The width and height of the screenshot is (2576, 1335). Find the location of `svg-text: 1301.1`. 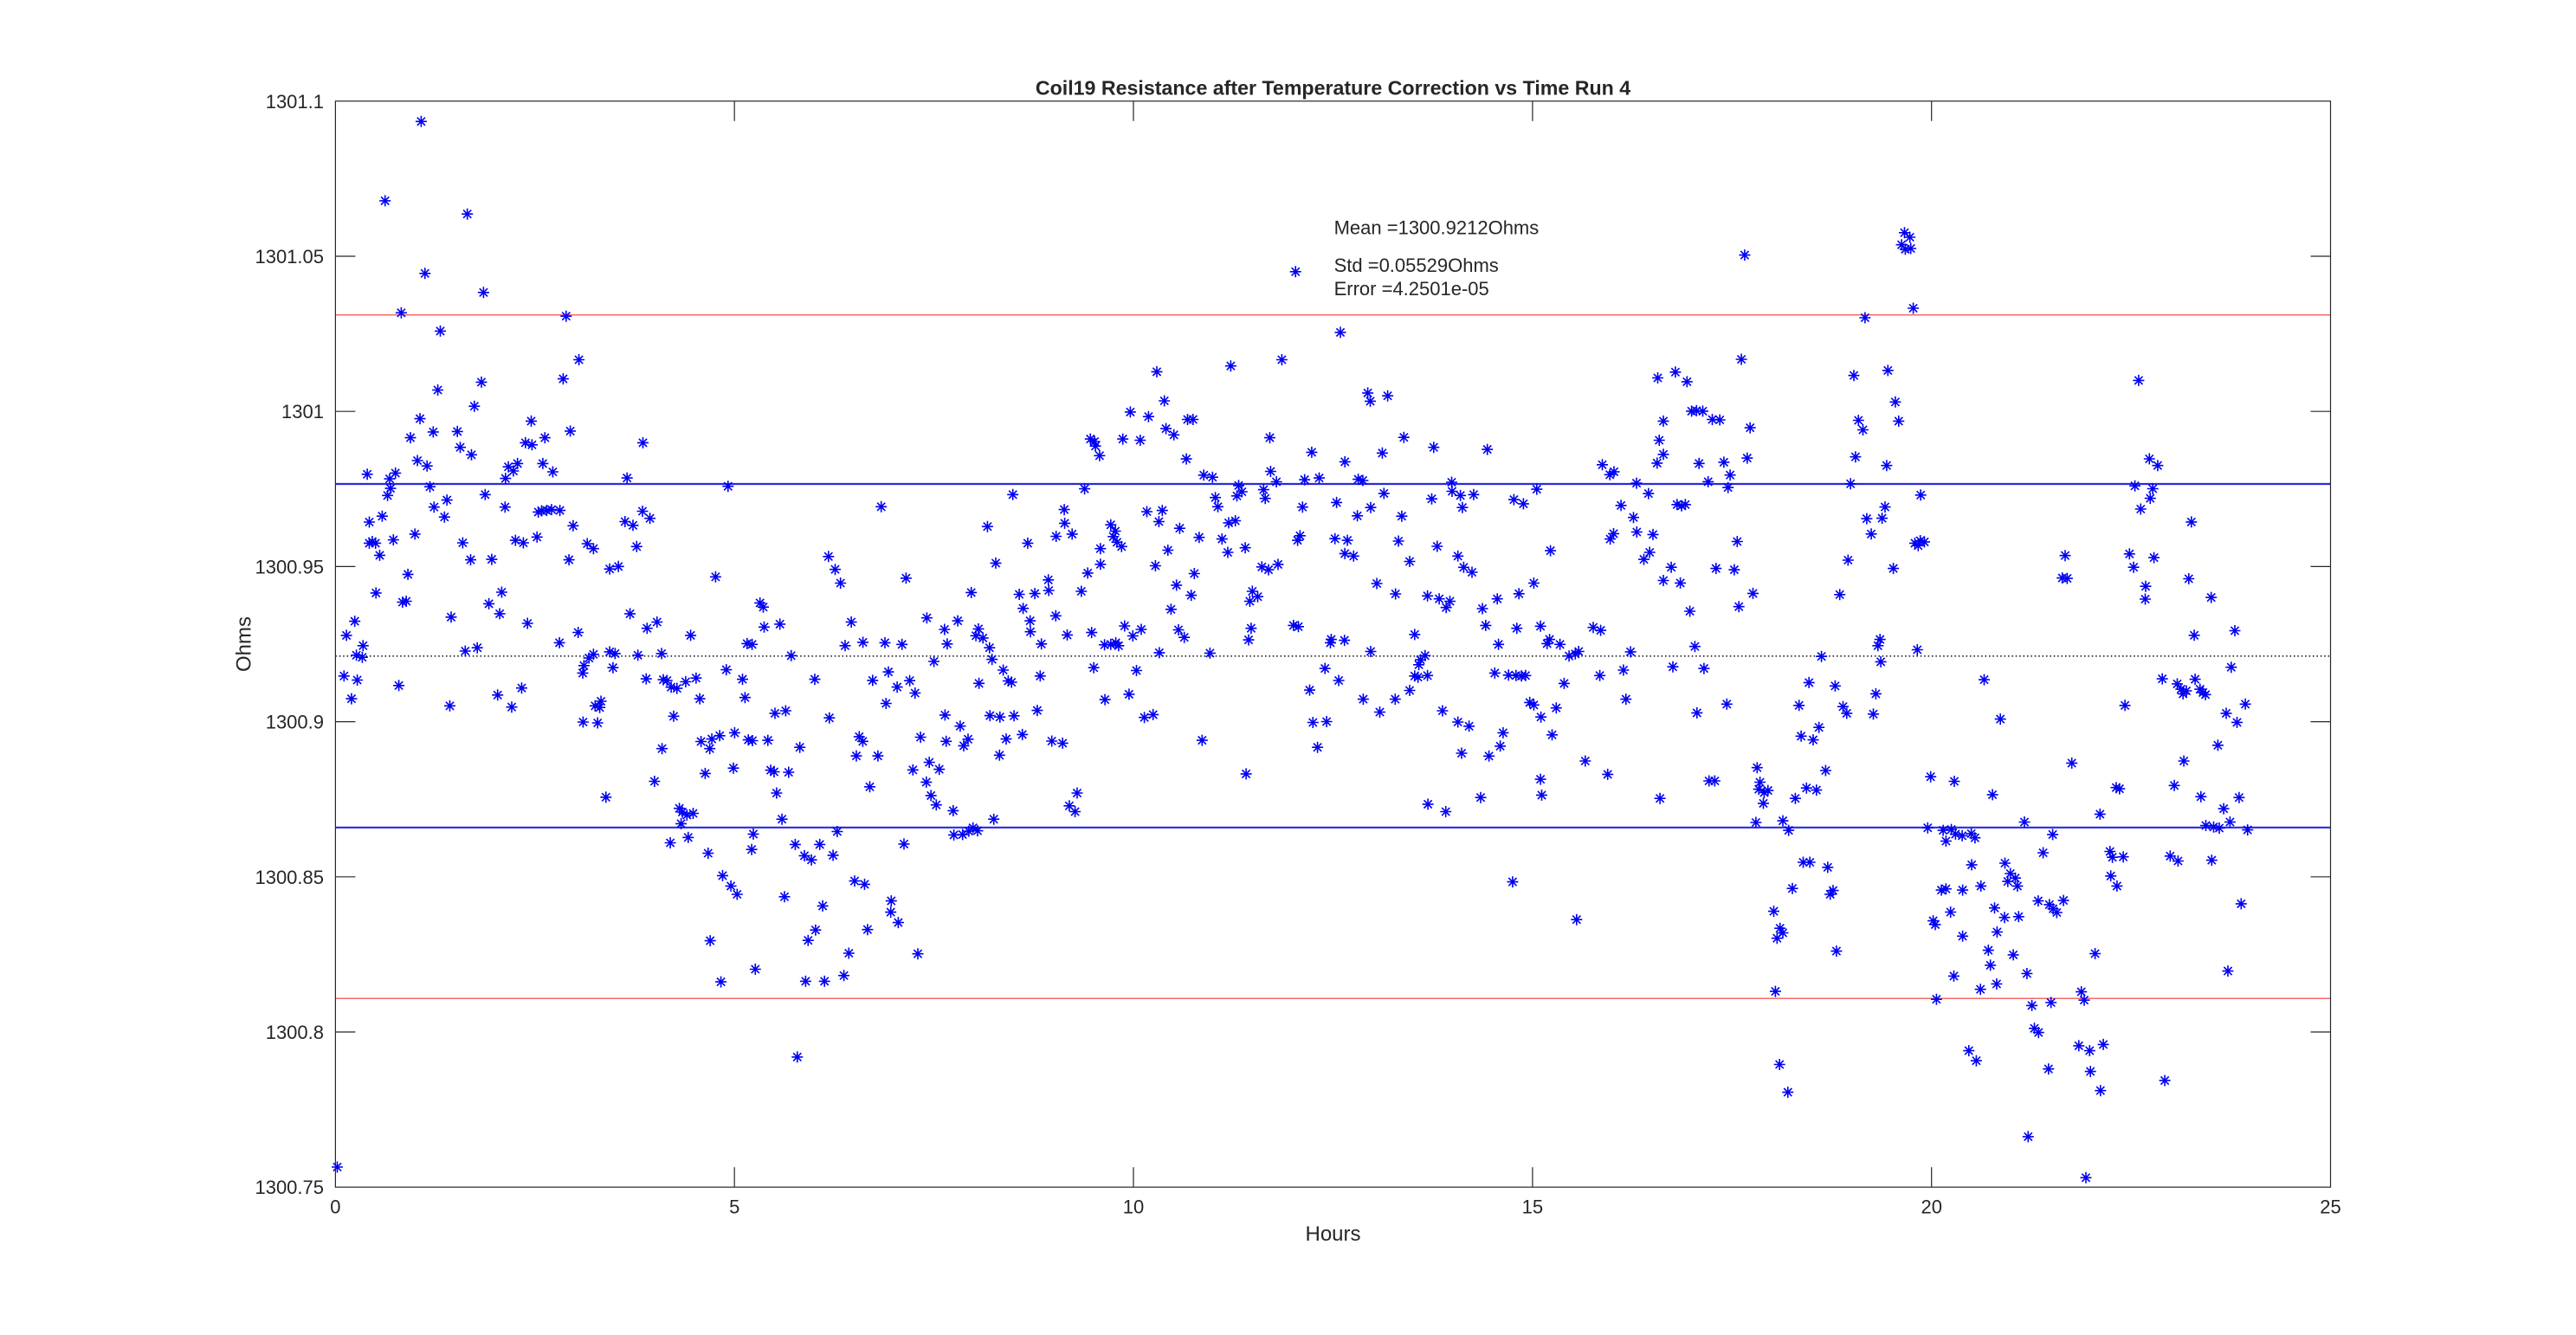

svg-text: 1301.1 is located at coordinates (295, 102).